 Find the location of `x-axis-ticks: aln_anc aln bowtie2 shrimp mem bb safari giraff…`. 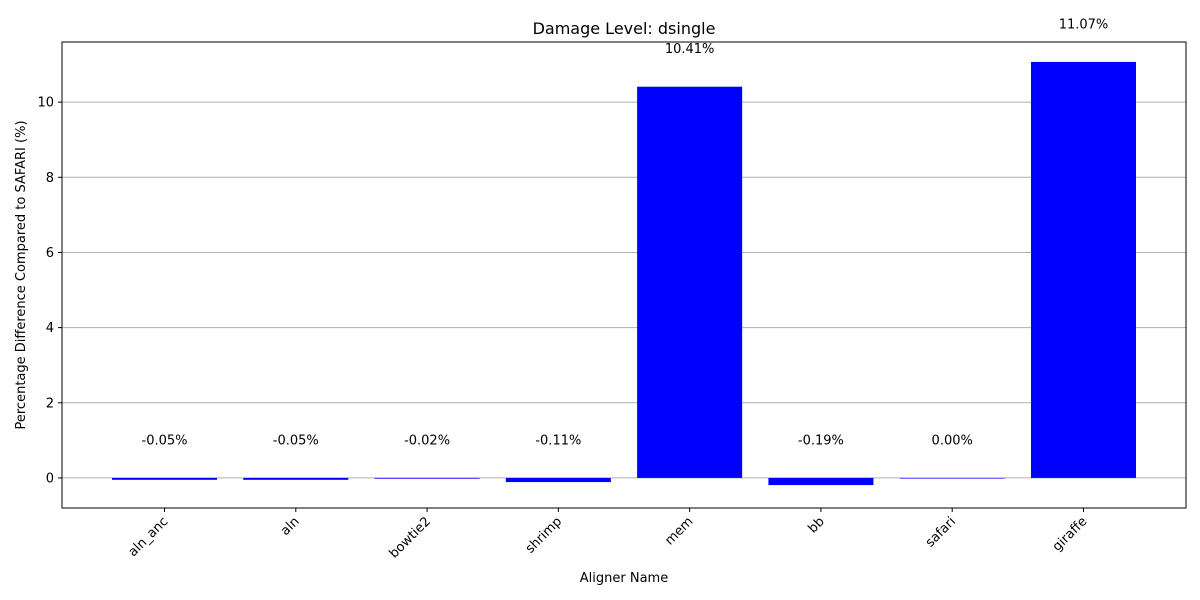

x-axis-ticks: aln_anc aln bowtie2 shrimp mem bb safari giraff… is located at coordinates (608, 534).